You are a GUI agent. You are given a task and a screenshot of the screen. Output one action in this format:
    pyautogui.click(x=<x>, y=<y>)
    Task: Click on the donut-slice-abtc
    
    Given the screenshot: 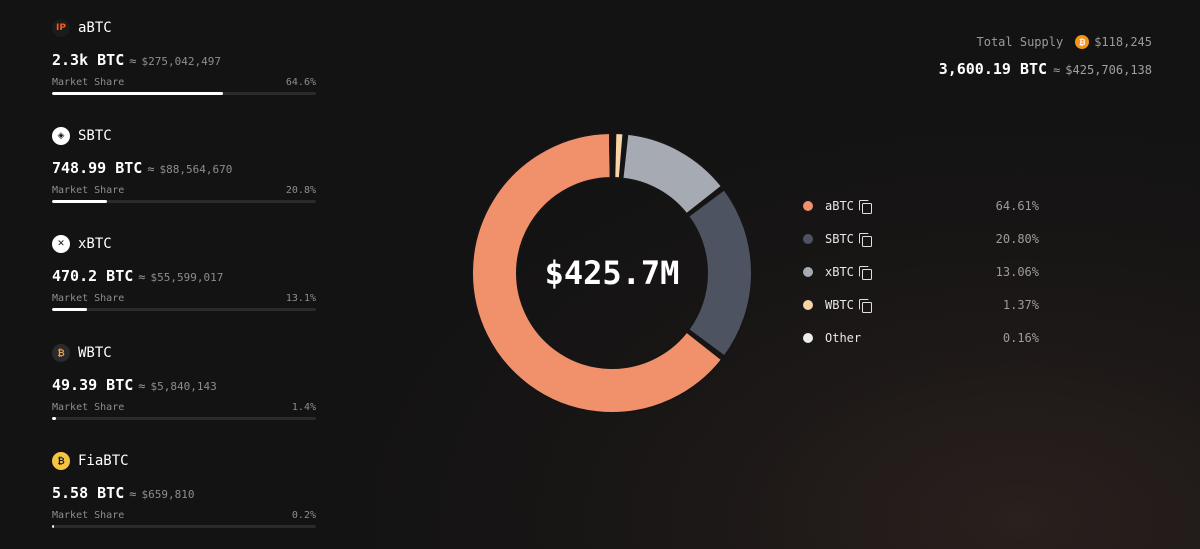 What is the action you would take?
    pyautogui.click(x=597, y=272)
    